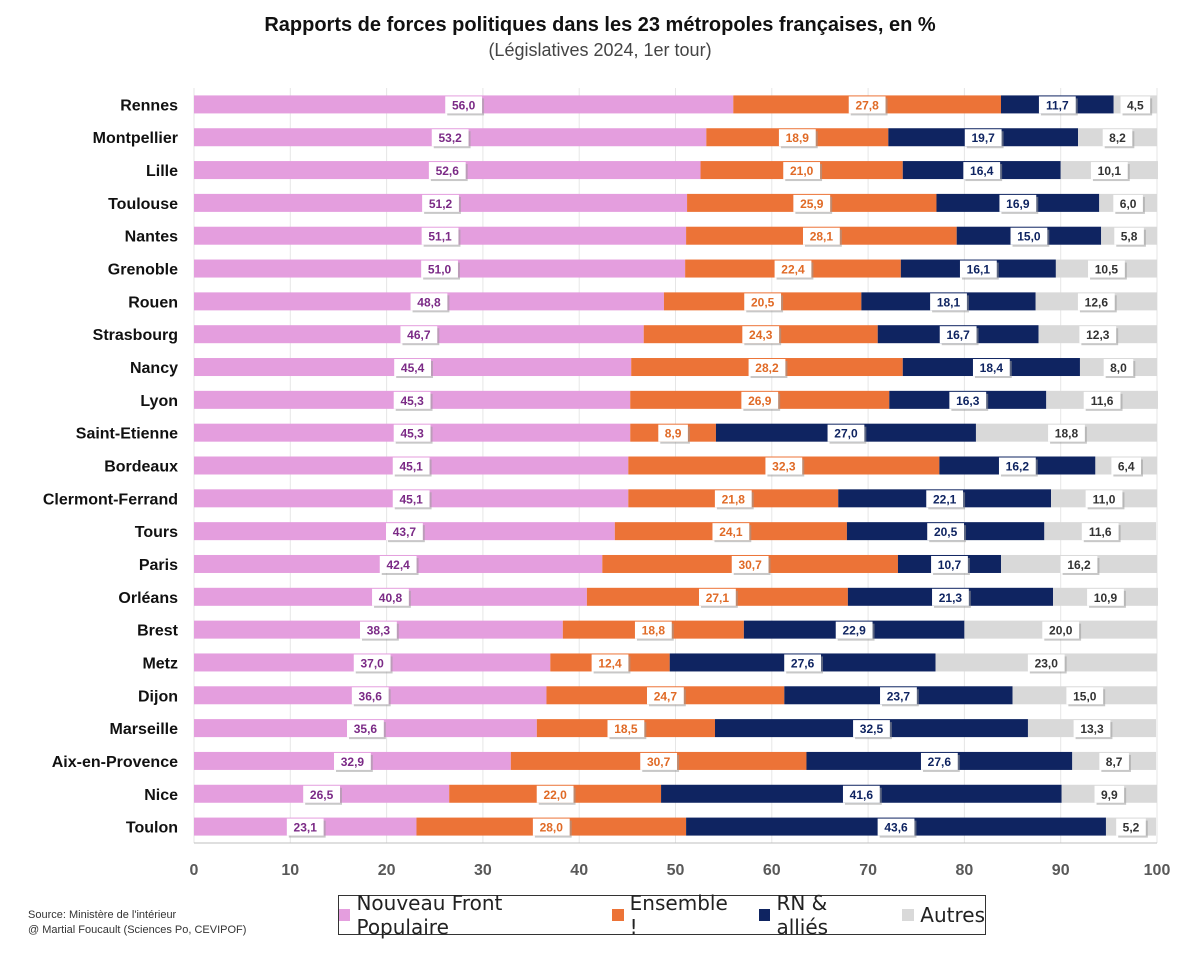 The image size is (1200, 972). Describe the element at coordinates (102, 915) in the screenshot. I see `source-line-1: Source: Ministère de l'intérieur` at that location.